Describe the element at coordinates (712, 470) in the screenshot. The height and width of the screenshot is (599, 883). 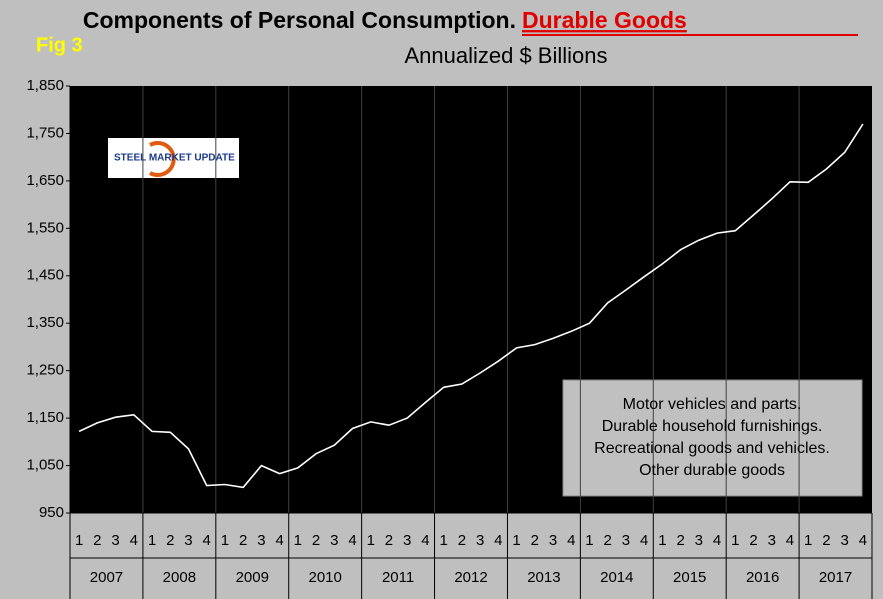
I see `annotation-line: Other durable goods` at that location.